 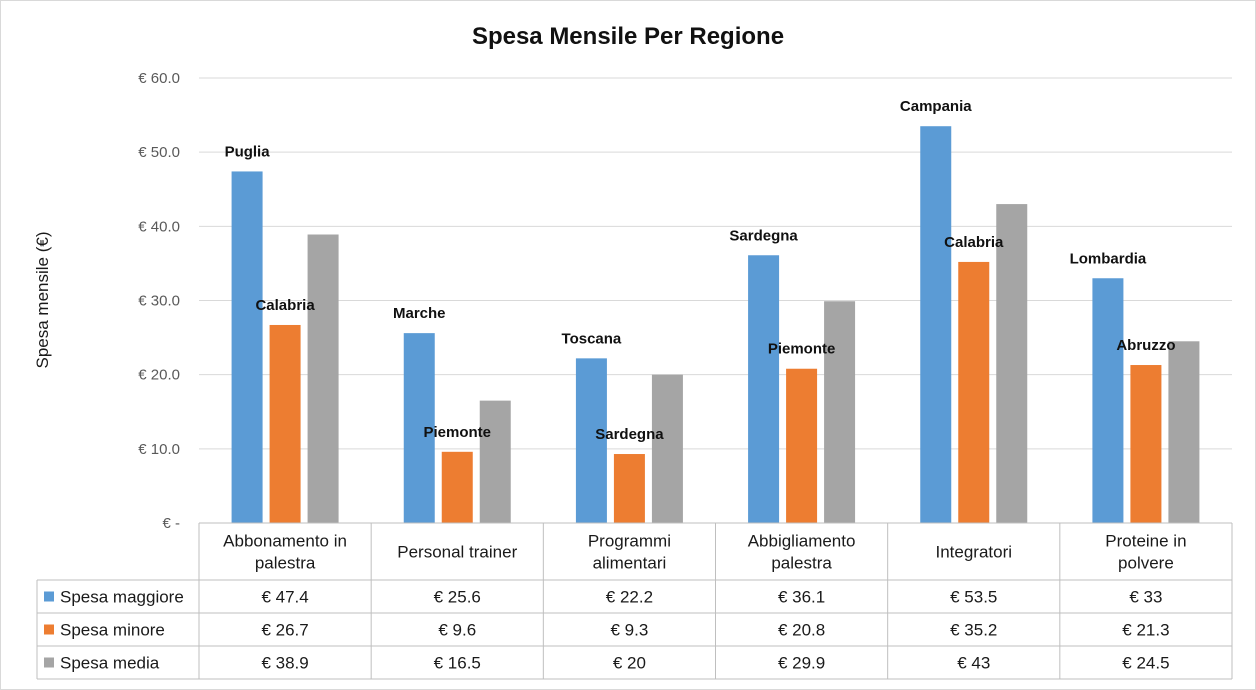 What do you see at coordinates (284, 663) in the screenshot?
I see `table-cell: € 38.9` at bounding box center [284, 663].